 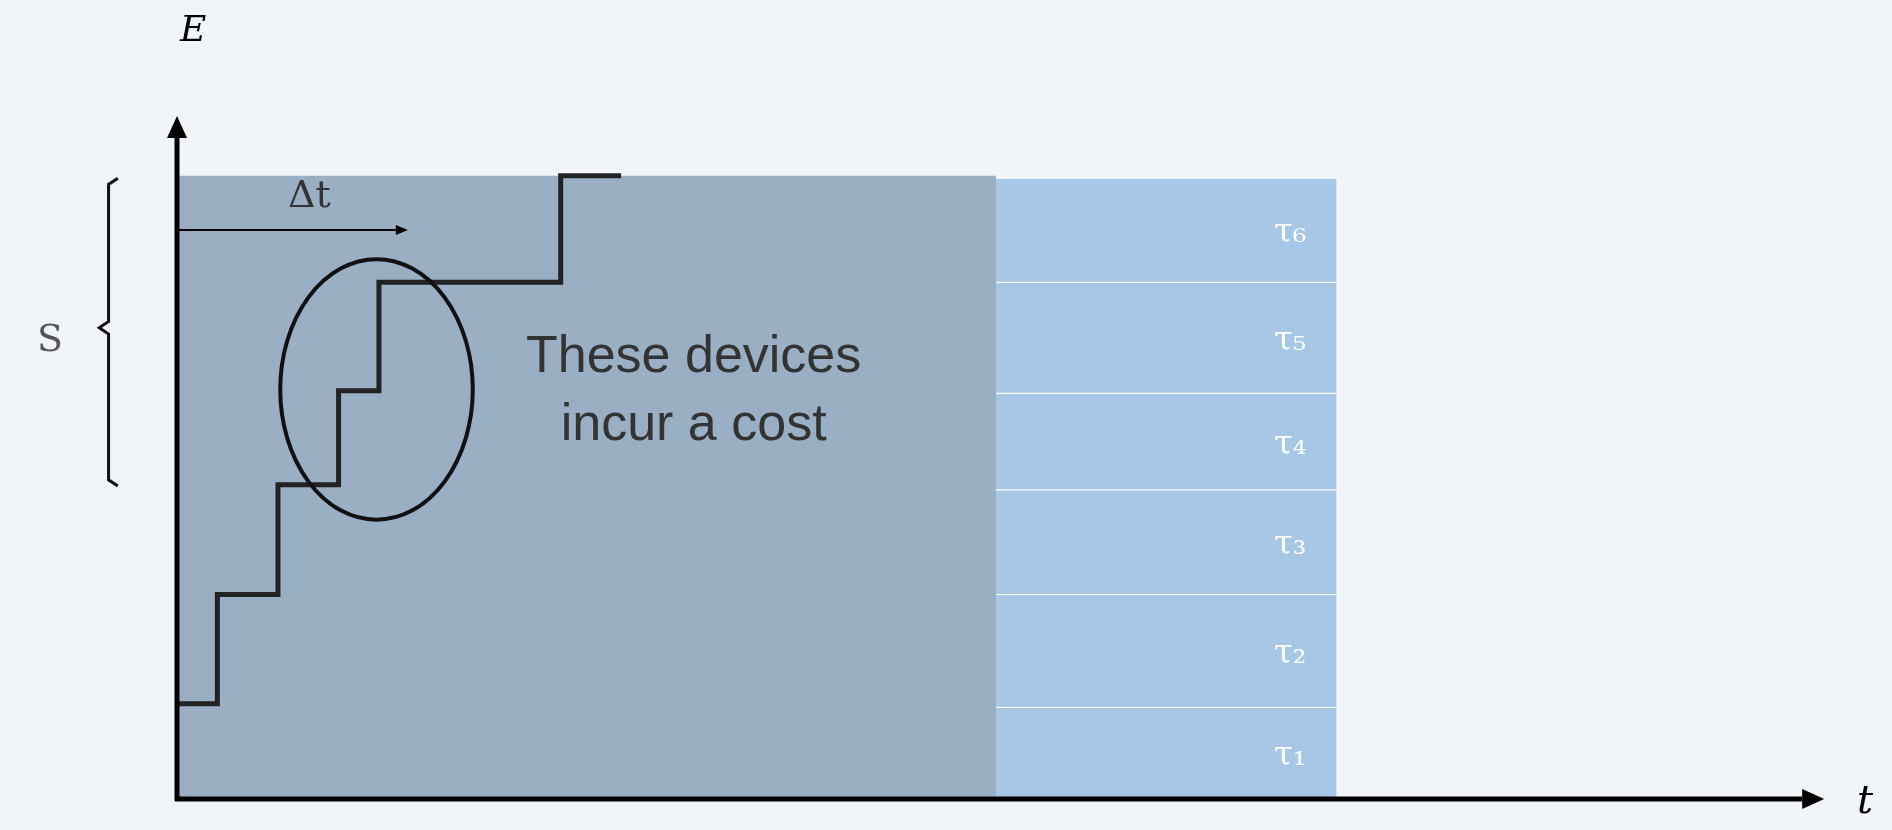 What do you see at coordinates (193, 28) in the screenshot?
I see `y-axis-title: E` at bounding box center [193, 28].